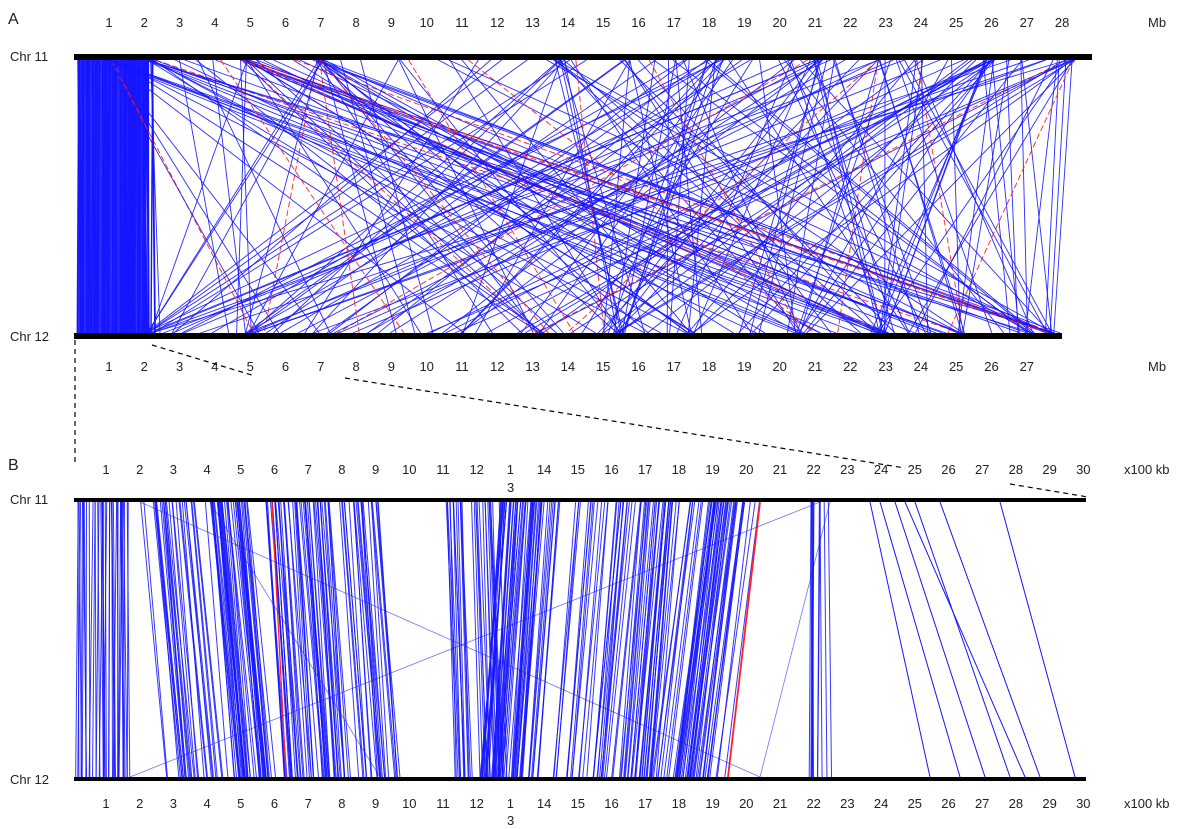  I want to click on panel-b-top-tick-label: 18, so click(679, 469).